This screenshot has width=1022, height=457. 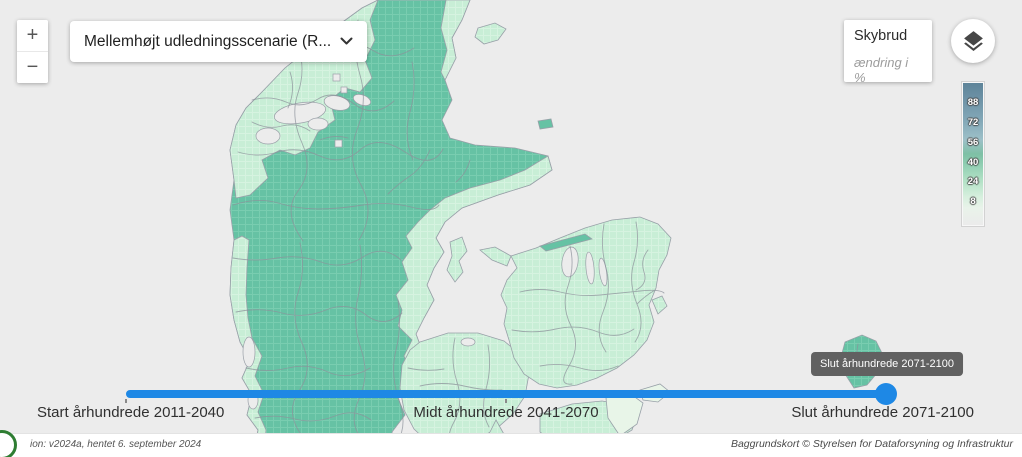 I want to click on timeline-label-mid: Midt århundrede 2041-2070, so click(x=506, y=412).